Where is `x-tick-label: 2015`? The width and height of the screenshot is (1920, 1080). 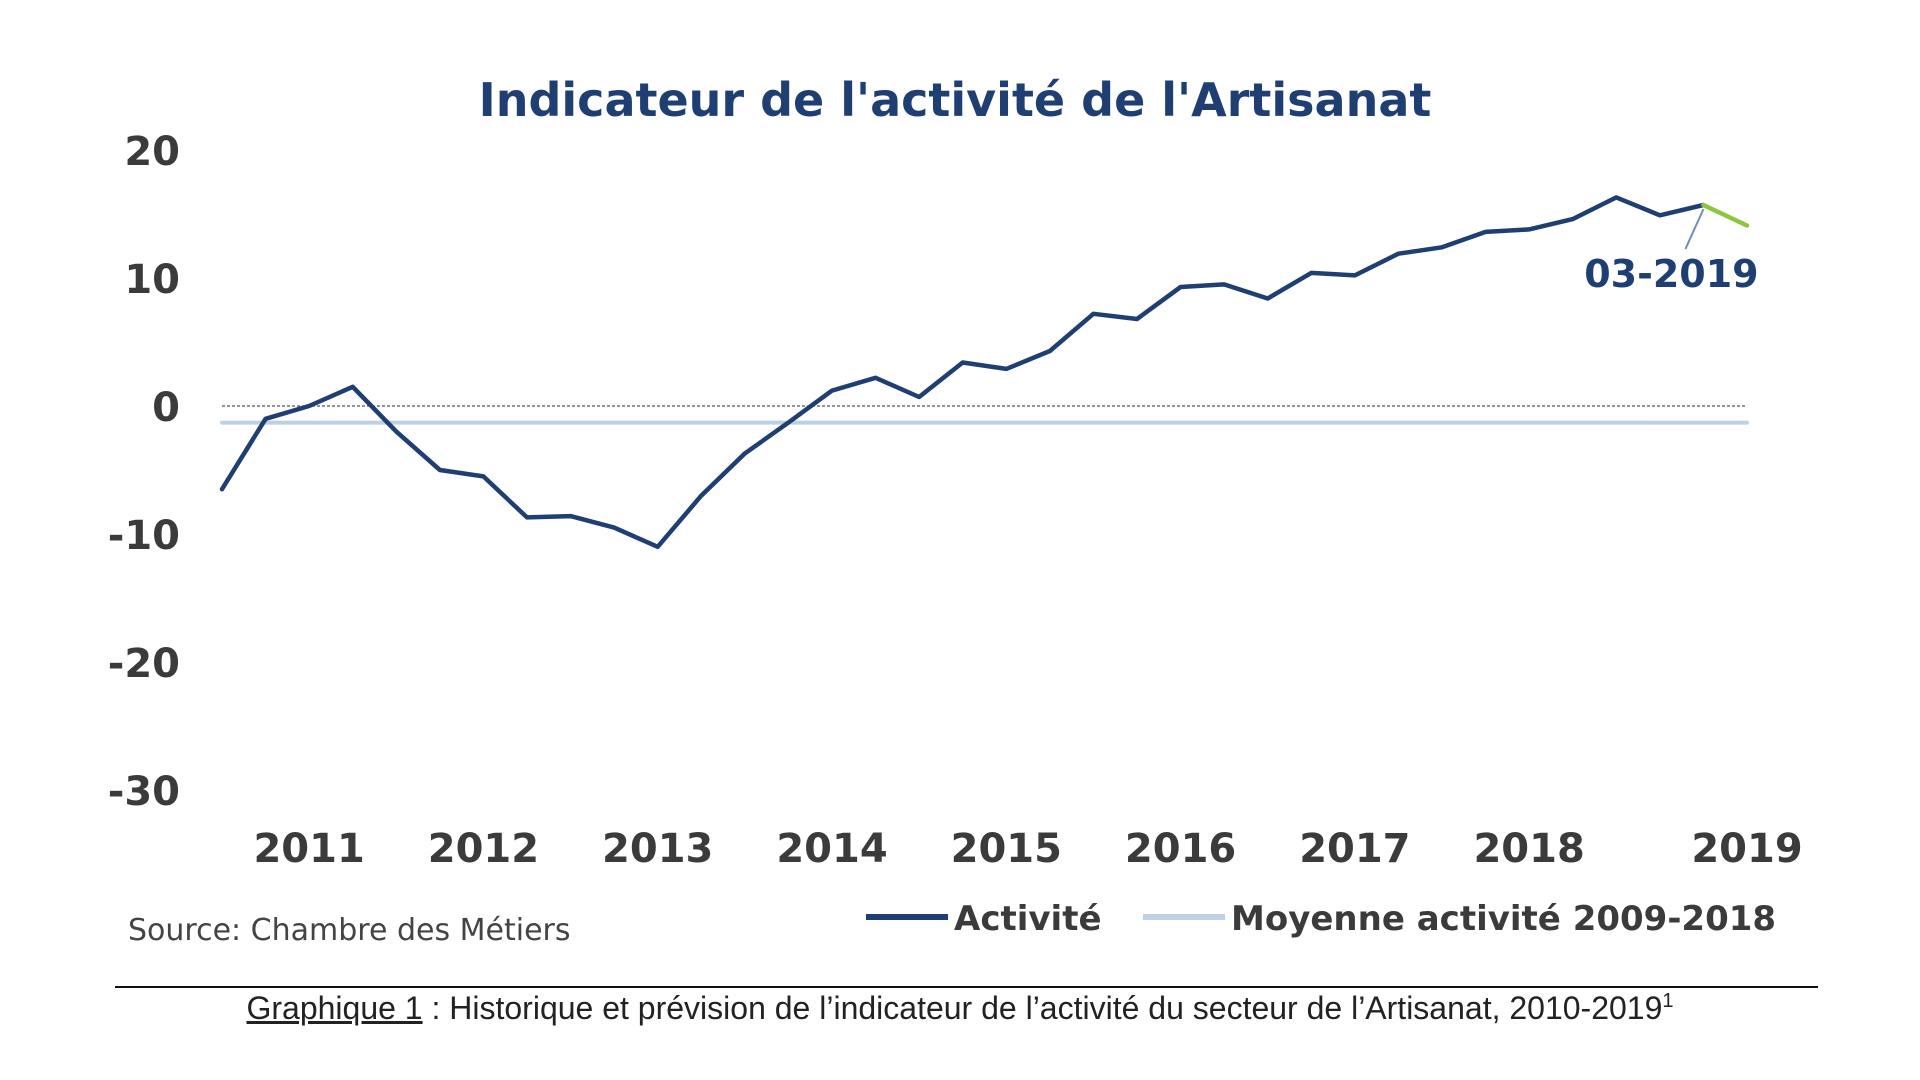
x-tick-label: 2015 is located at coordinates (1006, 849).